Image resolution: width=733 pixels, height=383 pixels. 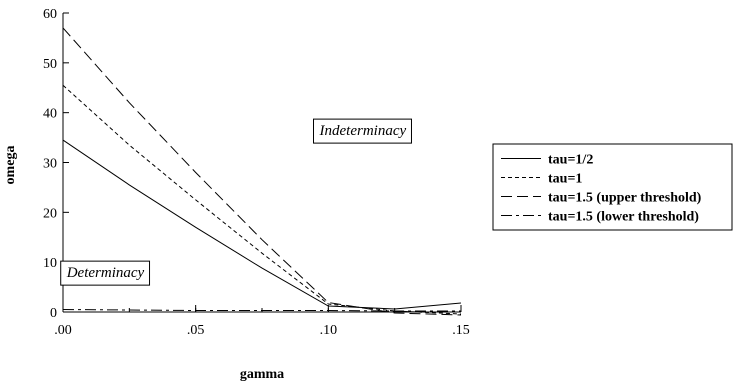 What do you see at coordinates (625, 198) in the screenshot?
I see `legend-label-3: tau=1.5 (upper threshold)` at bounding box center [625, 198].